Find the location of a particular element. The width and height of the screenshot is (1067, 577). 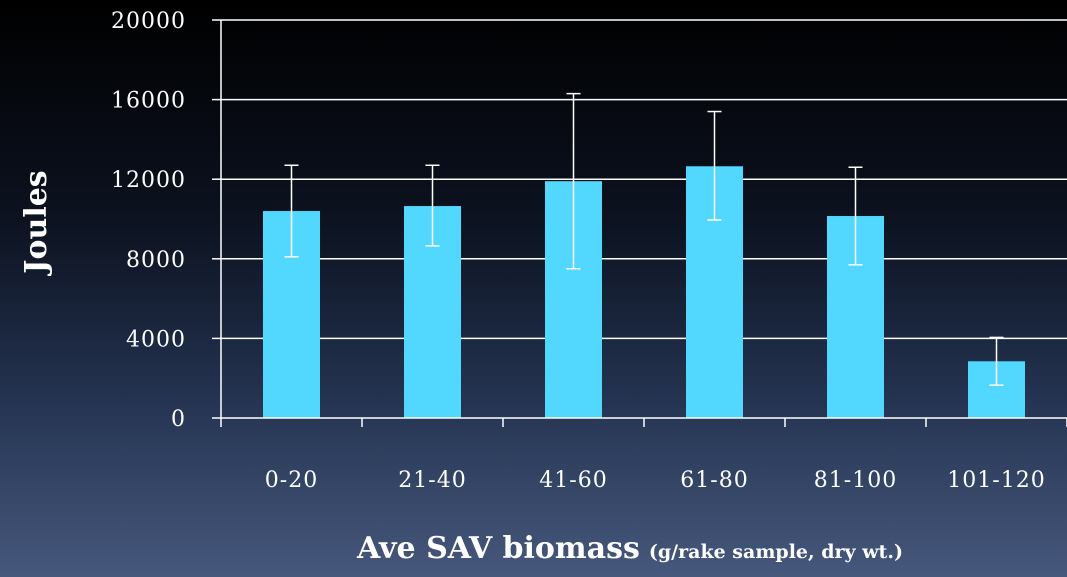

y-tick-label: 8000 is located at coordinates (156, 260).